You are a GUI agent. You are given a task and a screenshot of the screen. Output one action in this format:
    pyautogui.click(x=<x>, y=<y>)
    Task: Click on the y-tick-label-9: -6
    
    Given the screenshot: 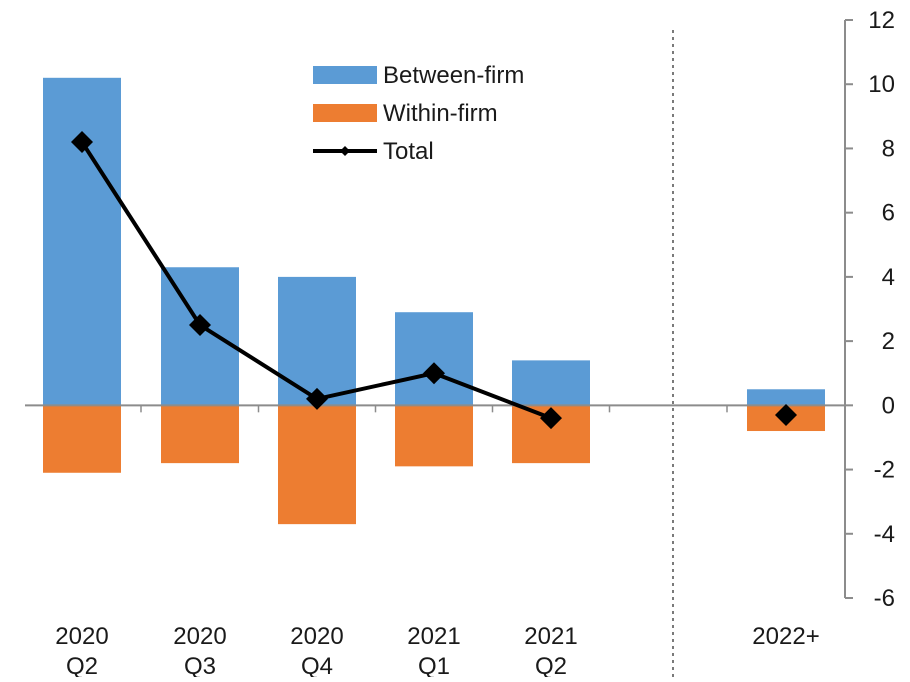 What is the action you would take?
    pyautogui.click(x=884, y=598)
    